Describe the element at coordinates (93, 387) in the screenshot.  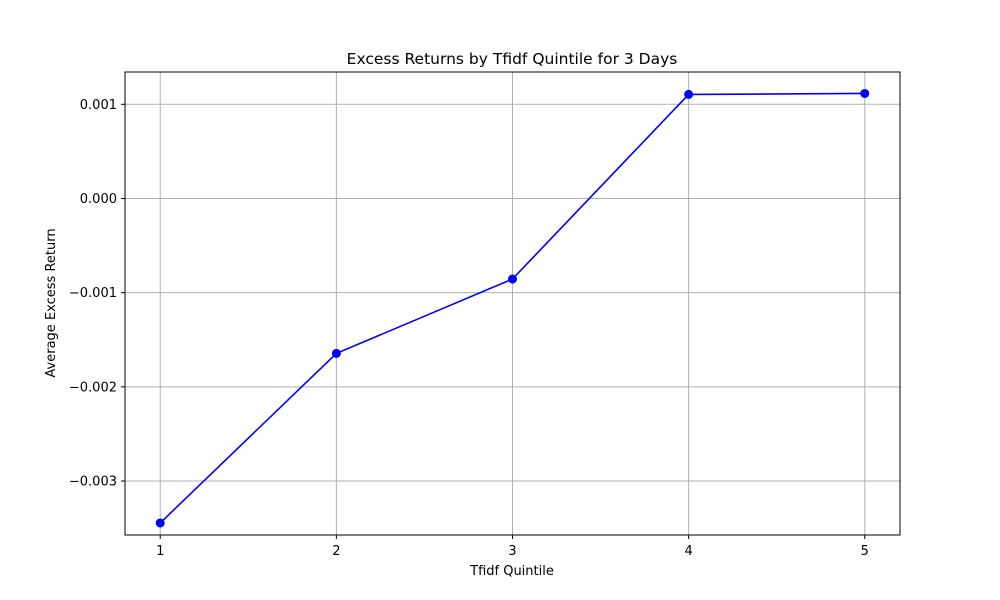
I see `y-tick-label: −0.002` at that location.